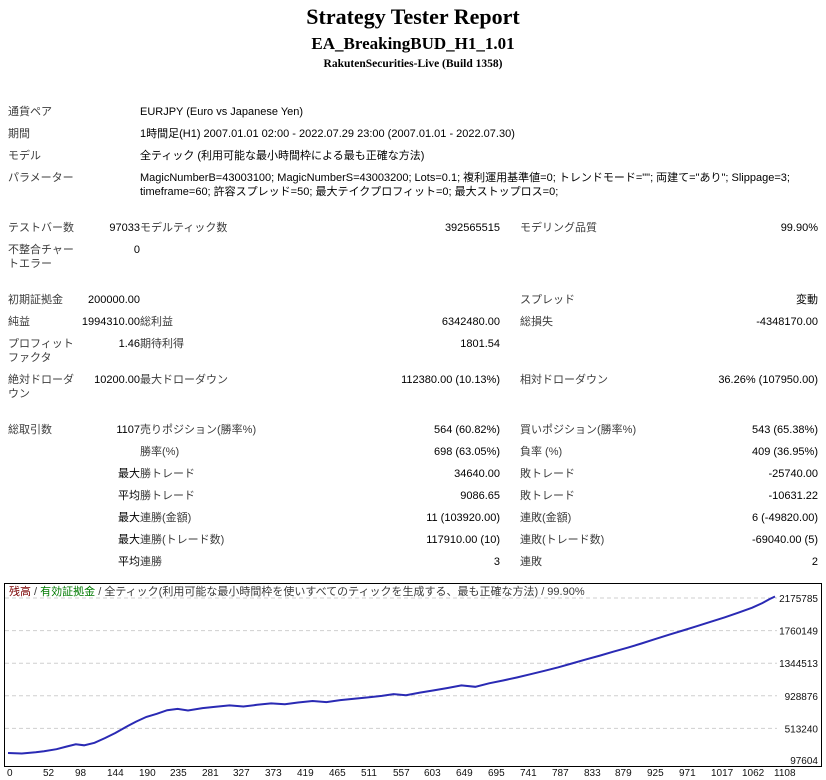  I want to click on x-axis-label: 144, so click(115, 773).